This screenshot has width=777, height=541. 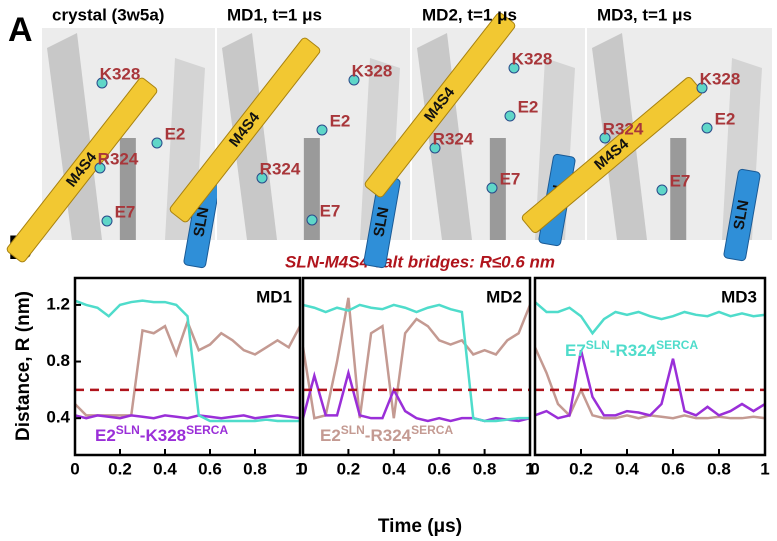 I want to click on image-title: MD3, t=1 μs, so click(x=644, y=14).